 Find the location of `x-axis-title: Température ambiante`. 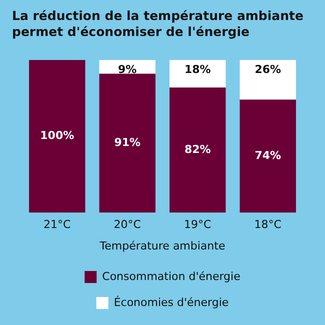

x-axis-title: Température ambiante is located at coordinates (162, 245).